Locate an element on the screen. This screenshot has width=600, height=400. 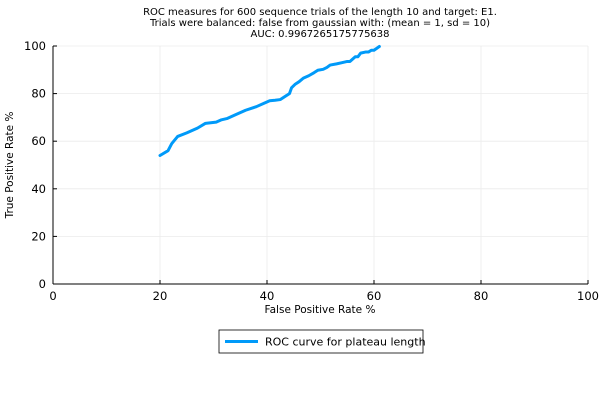
x-axis-label: False Positive Rate % is located at coordinates (320, 310).